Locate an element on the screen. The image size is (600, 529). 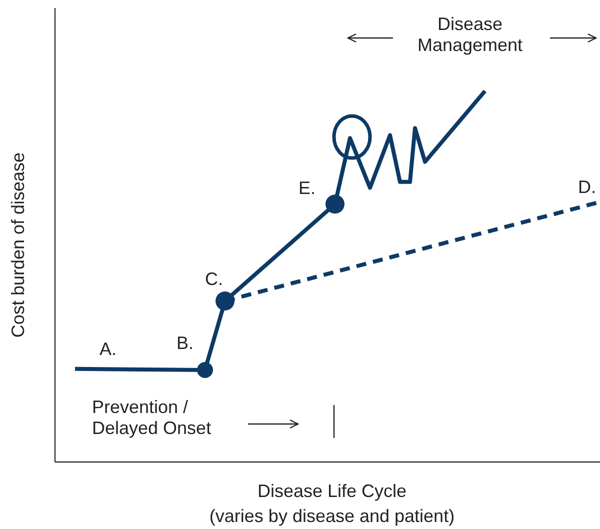
x-axis-title: Disease Life Cycle (varies by disease and patient) is located at coordinates (332, 503).